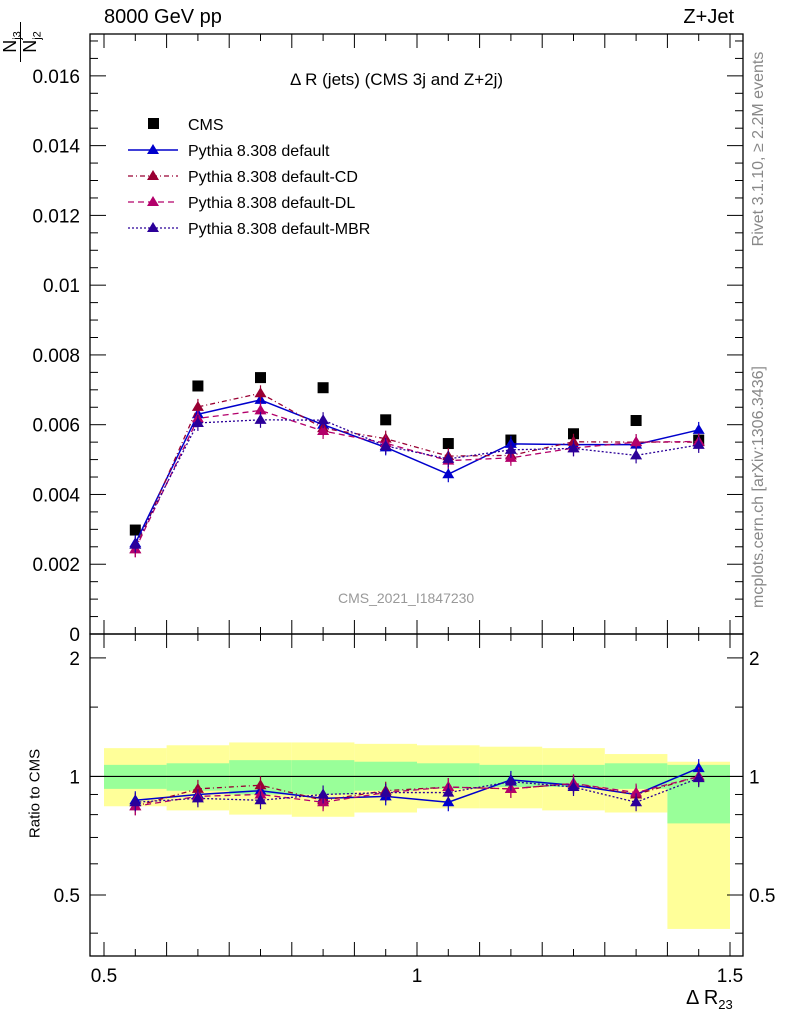 This screenshot has height=1024, width=786. I want to click on legend-marker-cd, so click(153, 175).